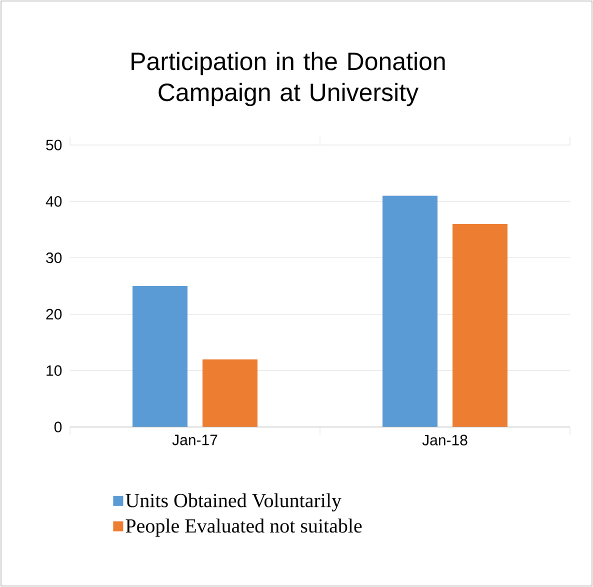  Describe the element at coordinates (58, 427) in the screenshot. I see `y-tick-label: 0` at that location.